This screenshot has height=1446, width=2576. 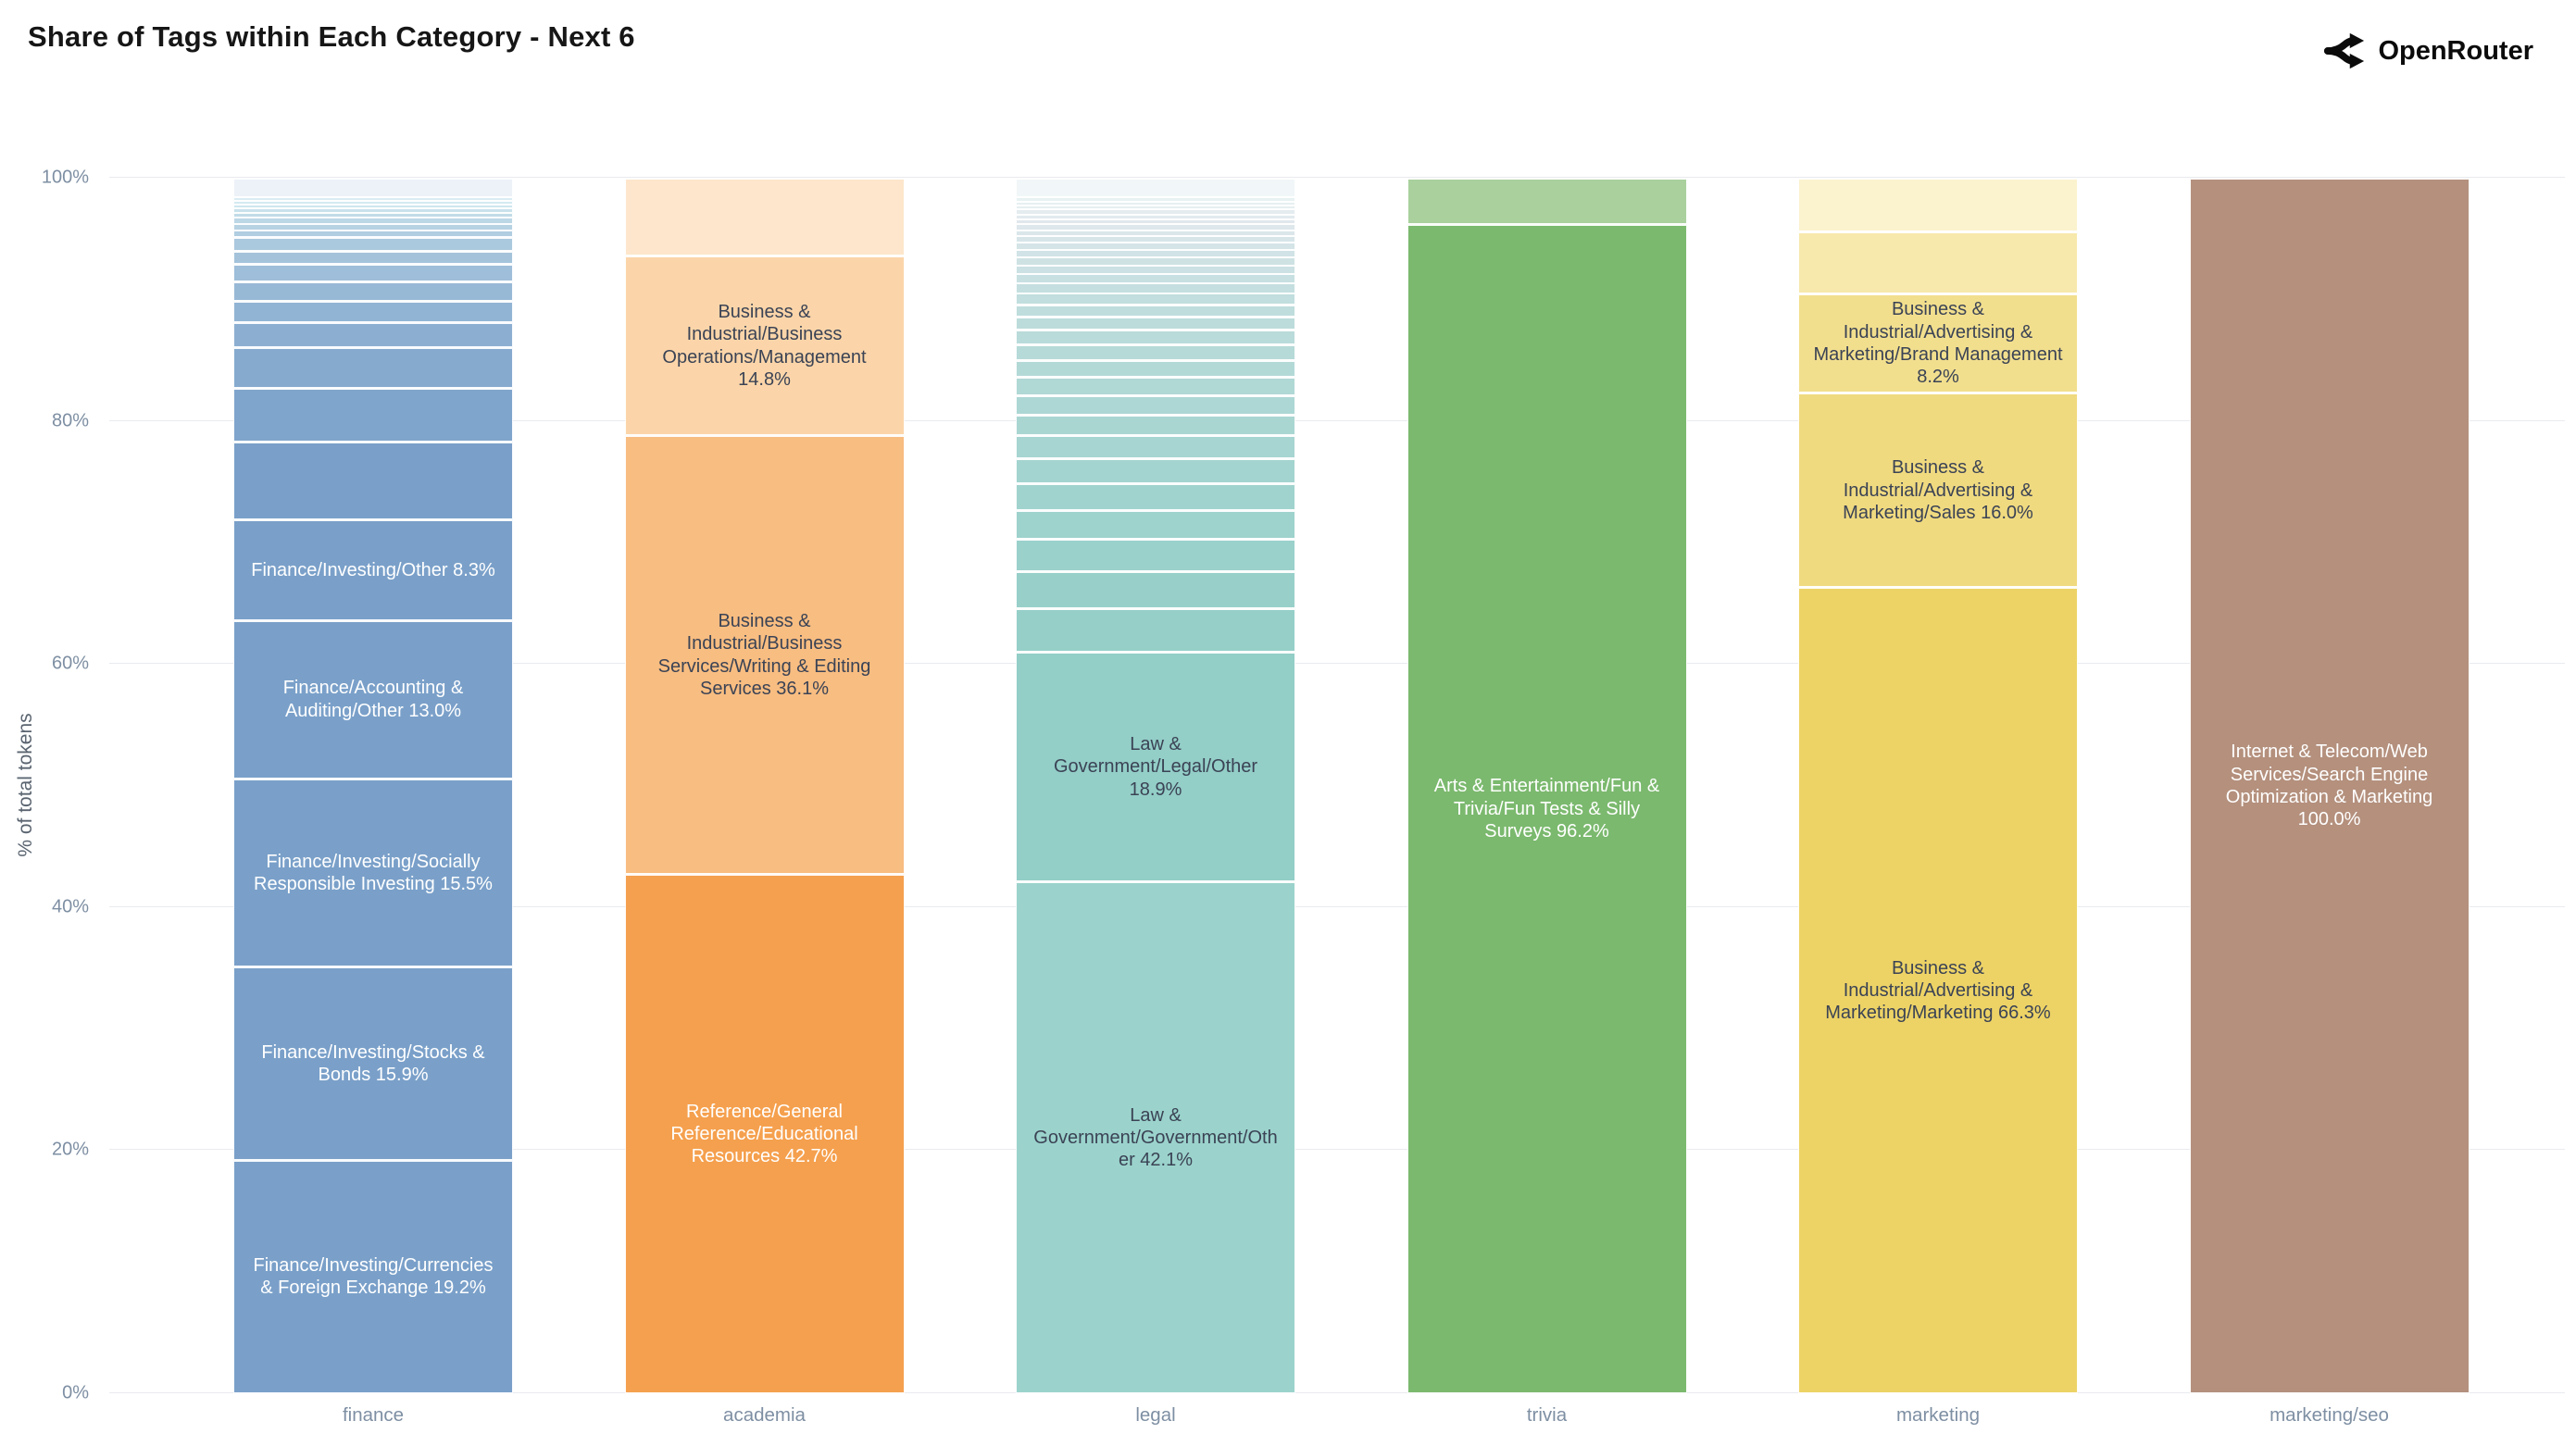 What do you see at coordinates (1155, 1137) in the screenshot?
I see `bar-segment: Law & Government/Government/Other 42.1%` at bounding box center [1155, 1137].